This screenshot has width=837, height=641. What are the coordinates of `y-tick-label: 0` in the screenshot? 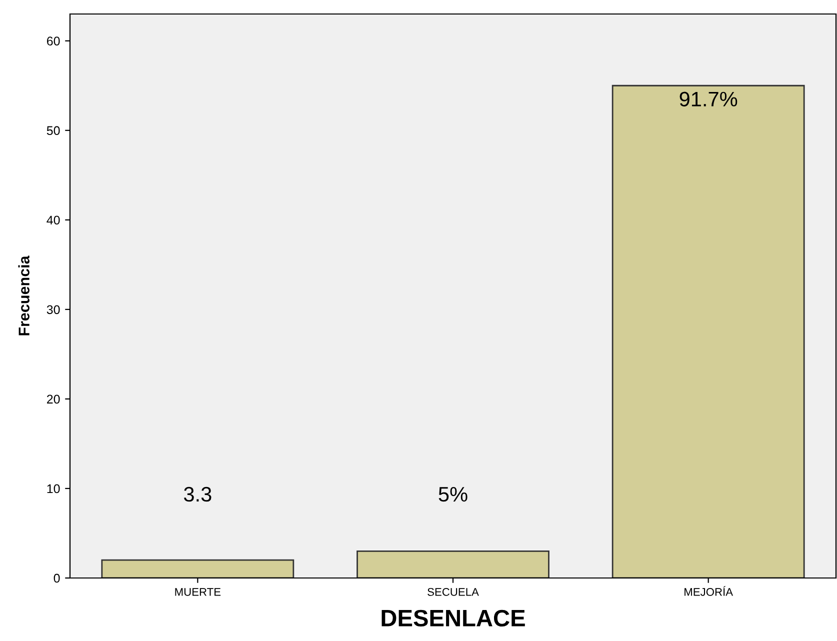 It's located at (57, 578).